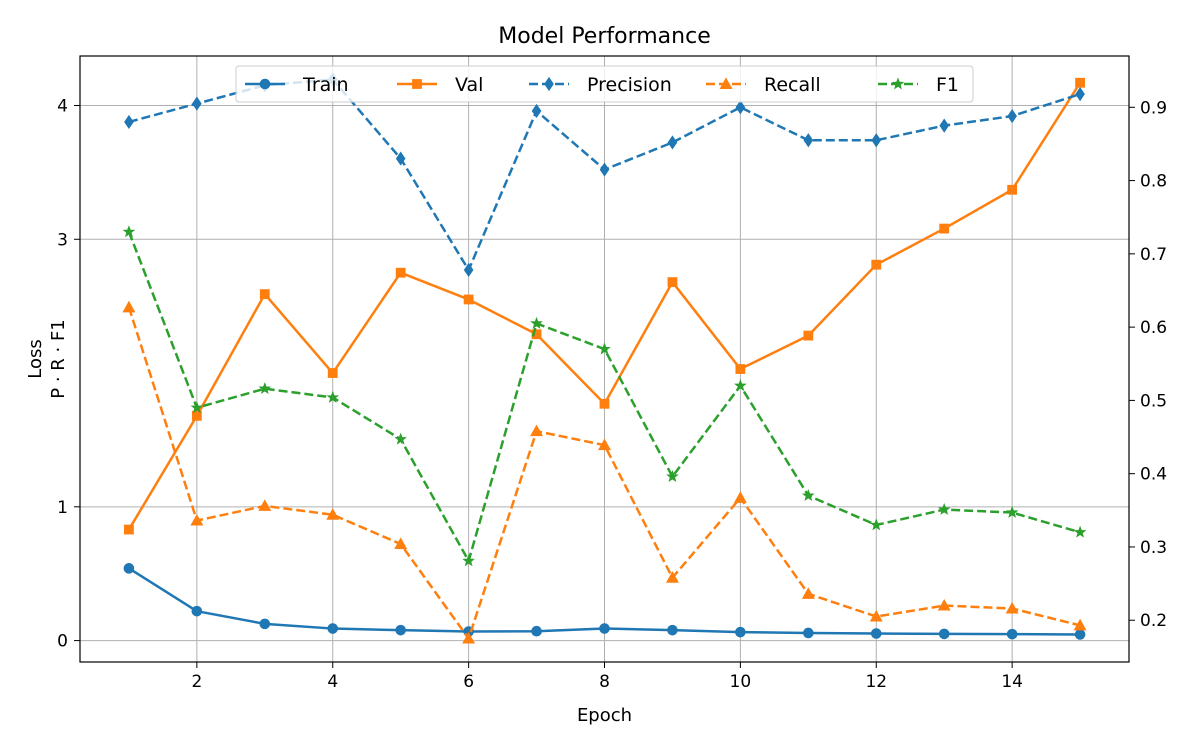  I want to click on y-right-tick-label: 0.8, so click(1153, 182).